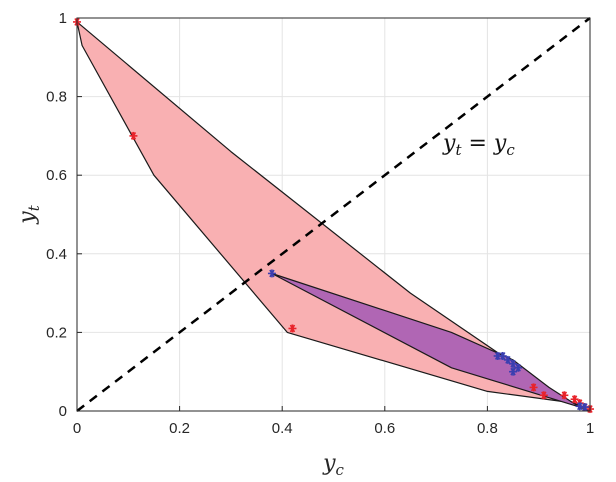 Image resolution: width=616 pixels, height=482 pixels. What do you see at coordinates (487, 428) in the screenshot?
I see `x-tick-label: 0.8` at bounding box center [487, 428].